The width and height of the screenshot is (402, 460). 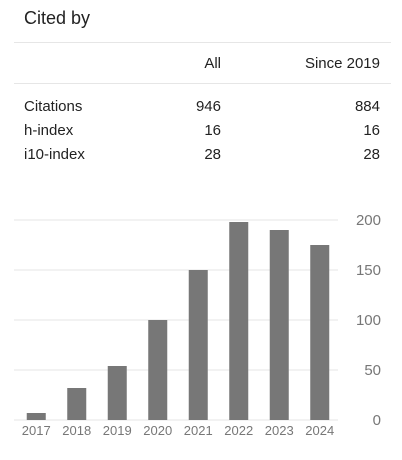 What do you see at coordinates (202, 131) in the screenshot?
I see `table-row-h-index: h-index 16 16` at bounding box center [202, 131].